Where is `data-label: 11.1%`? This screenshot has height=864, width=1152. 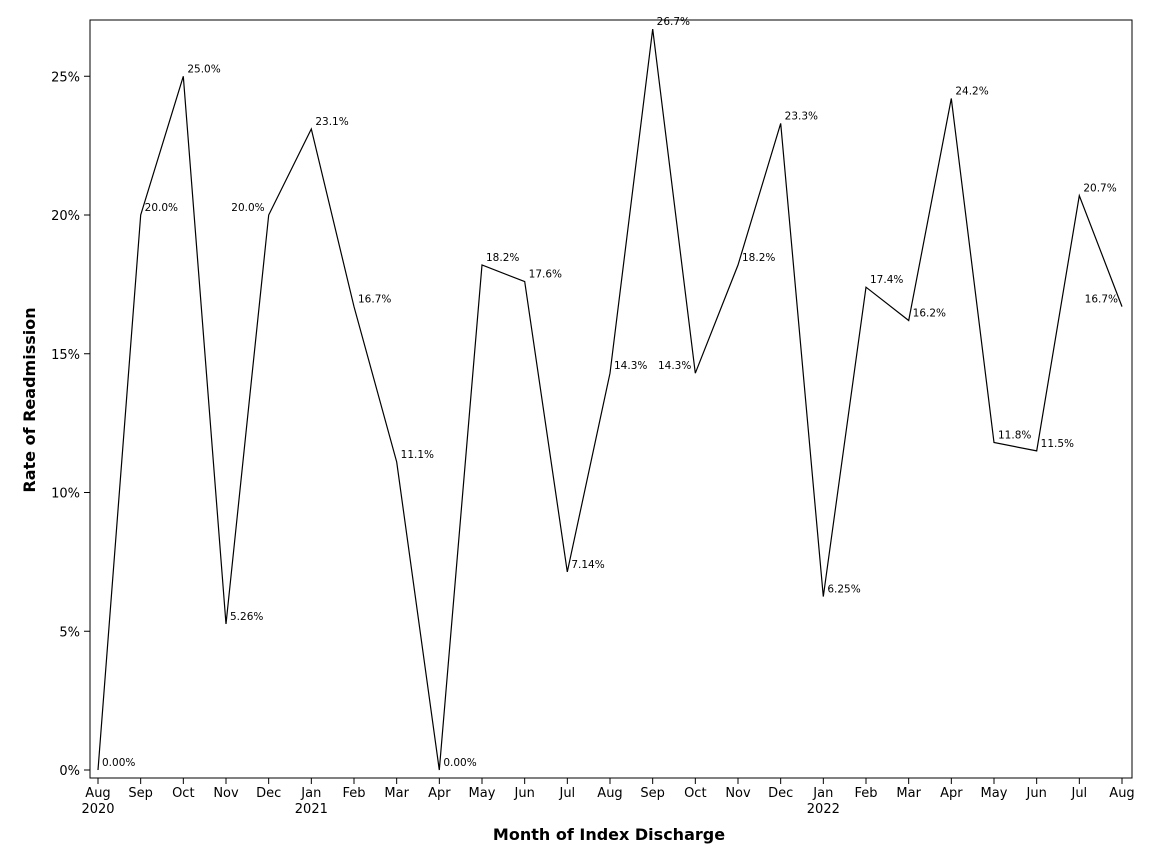 data-label: 11.1% is located at coordinates (417, 455).